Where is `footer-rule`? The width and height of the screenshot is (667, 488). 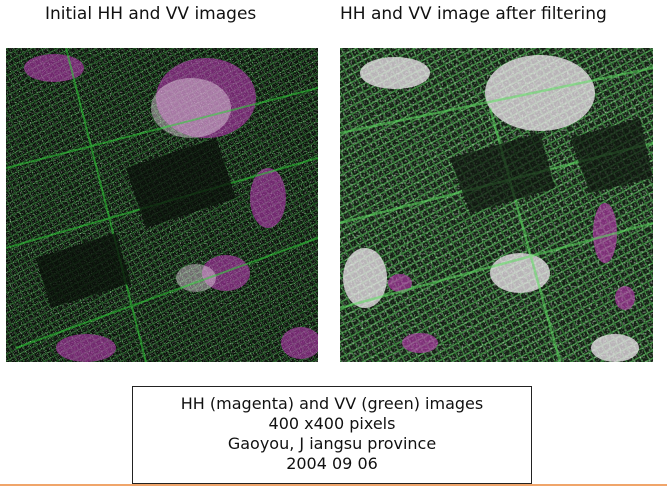 footer-rule is located at coordinates (333, 485).